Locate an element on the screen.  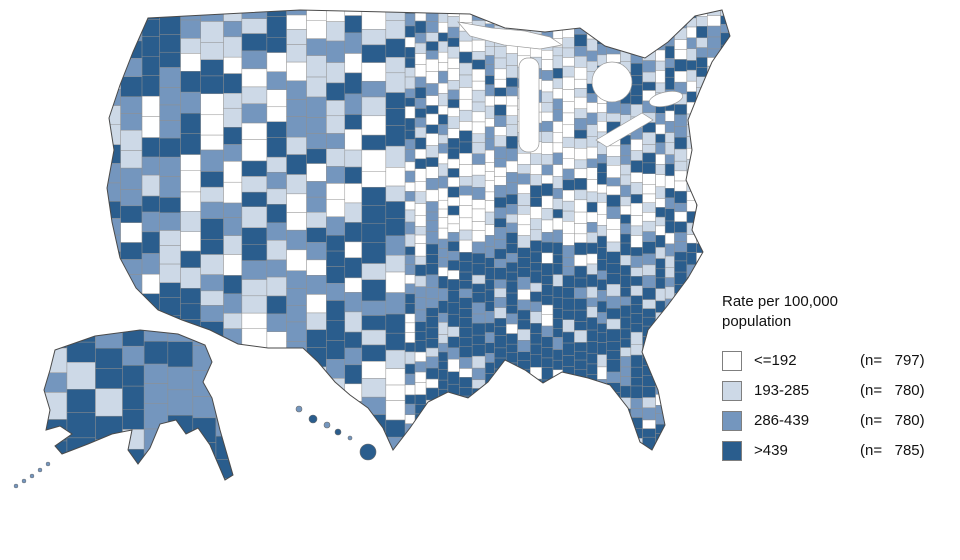
lake-erie is located at coordinates (624, 130).